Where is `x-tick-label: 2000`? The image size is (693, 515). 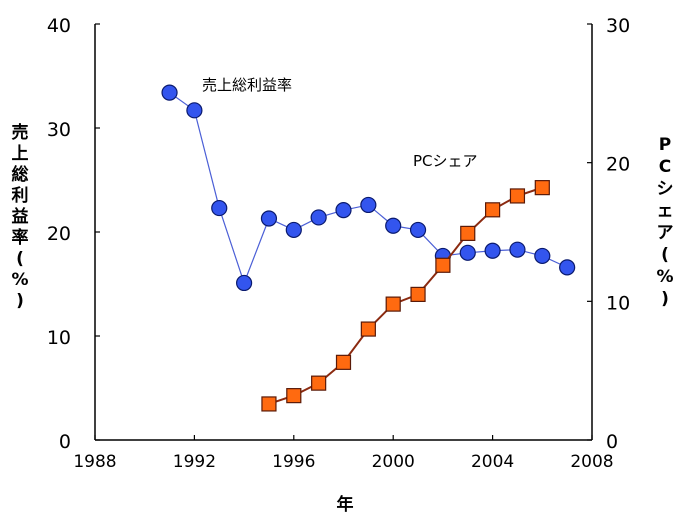 x-tick-label: 2000 is located at coordinates (393, 462).